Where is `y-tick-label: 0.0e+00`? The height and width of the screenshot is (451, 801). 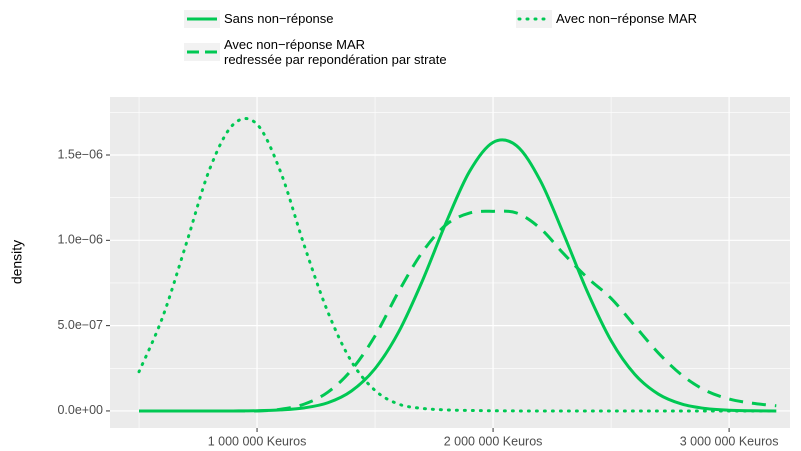
y-tick-label: 0.0e+00 is located at coordinates (80, 410).